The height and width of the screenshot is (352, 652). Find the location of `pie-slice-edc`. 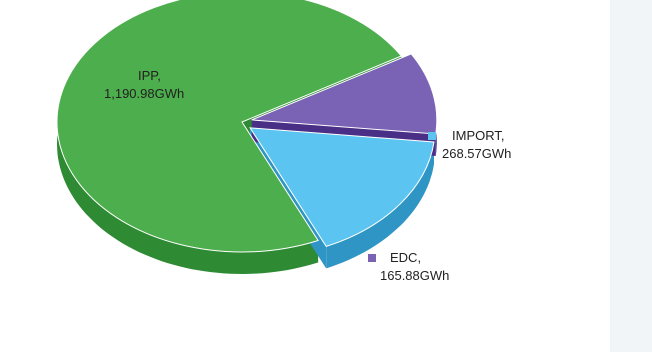

pie-slice-edc is located at coordinates (344, 94).